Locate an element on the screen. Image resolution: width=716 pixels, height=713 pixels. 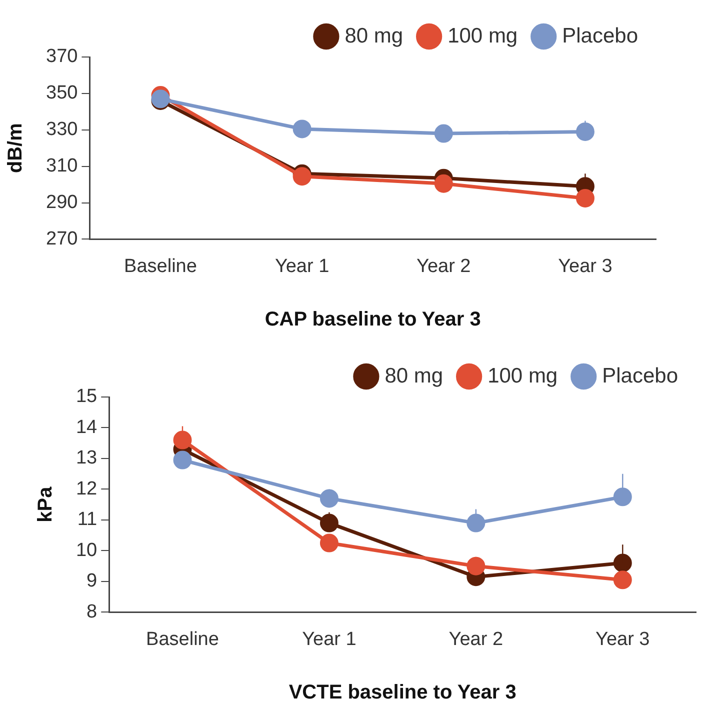
y-tick-label: 270 is located at coordinates (62, 239).